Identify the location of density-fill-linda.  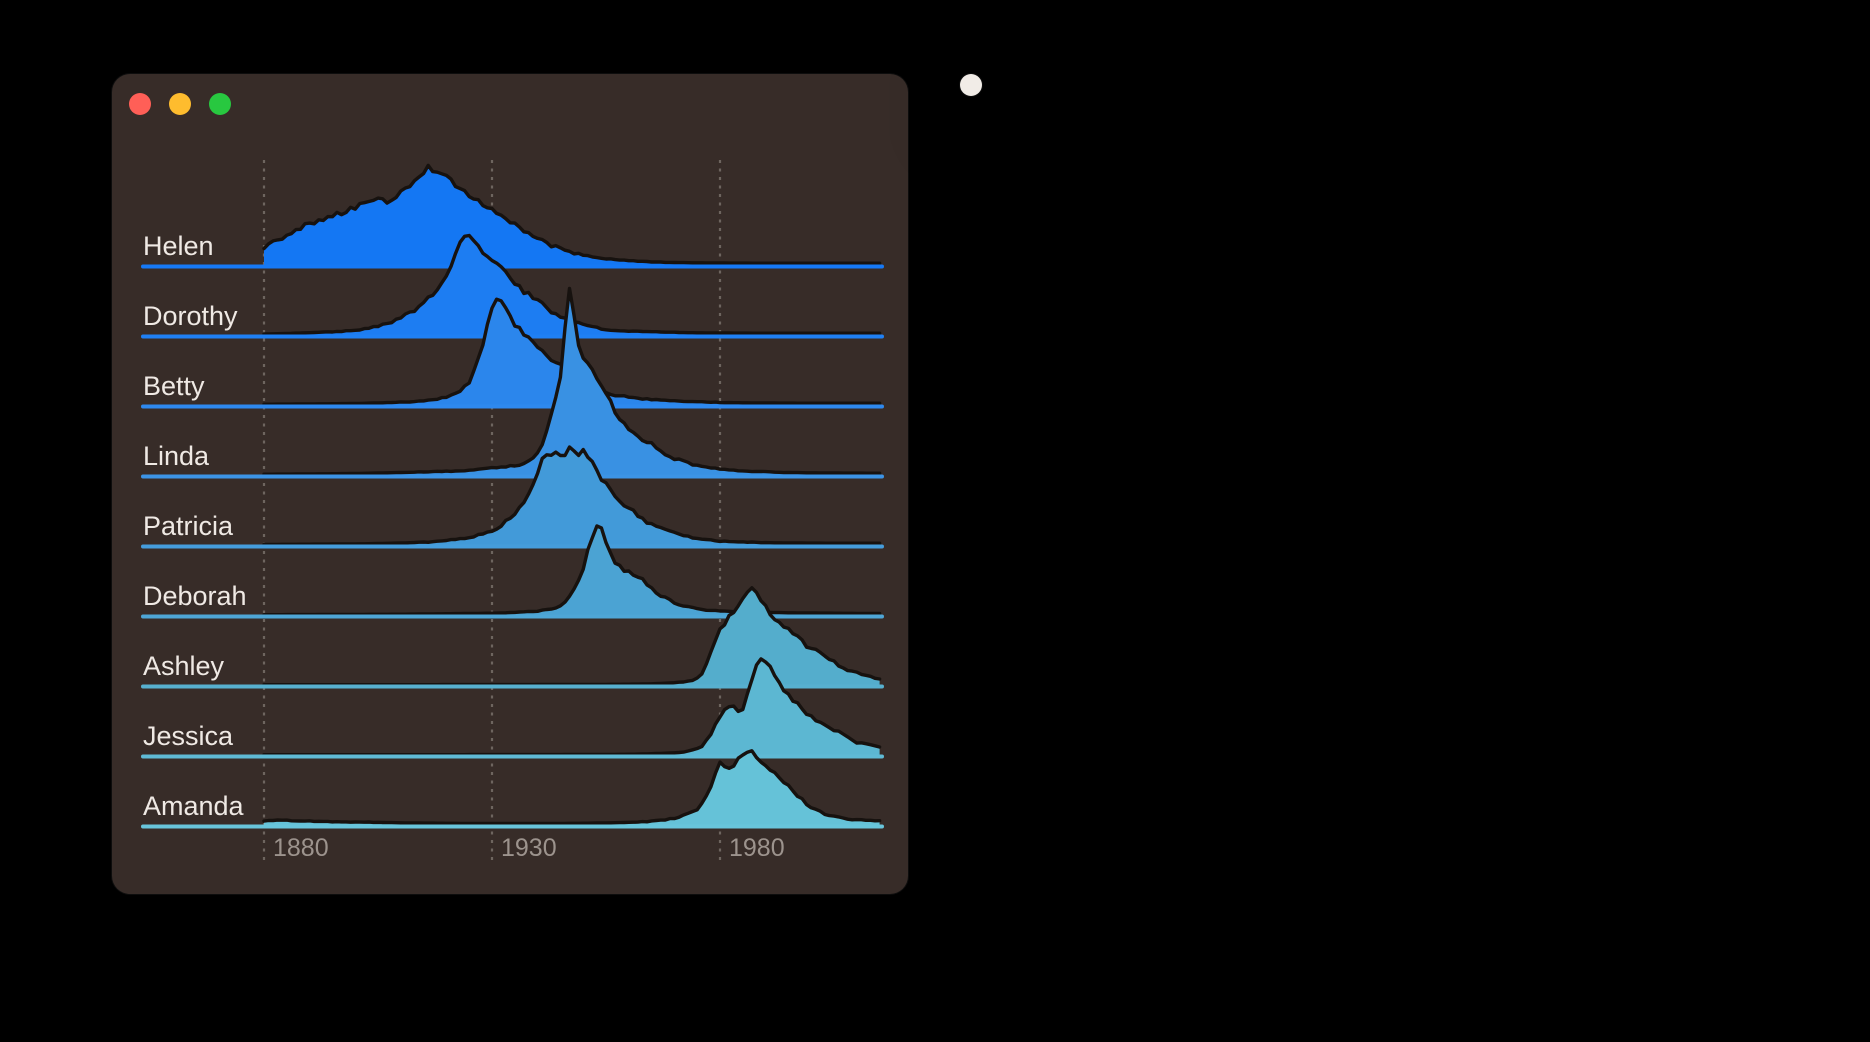
(572, 381).